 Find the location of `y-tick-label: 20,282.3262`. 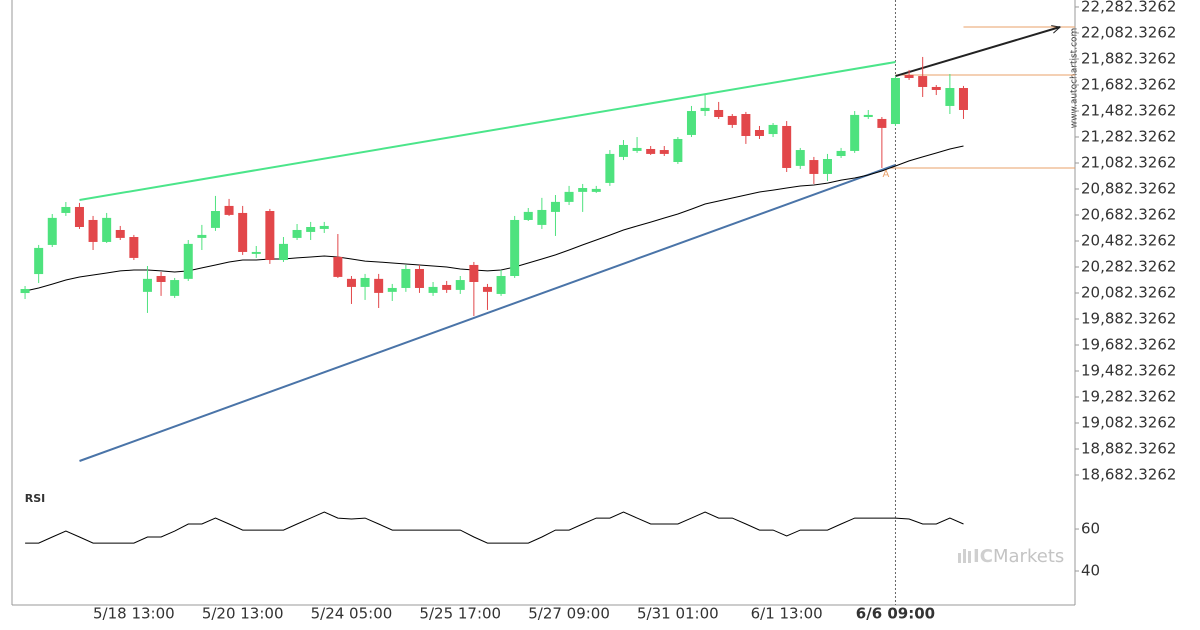

y-tick-label: 20,282.3262 is located at coordinates (1128, 266).